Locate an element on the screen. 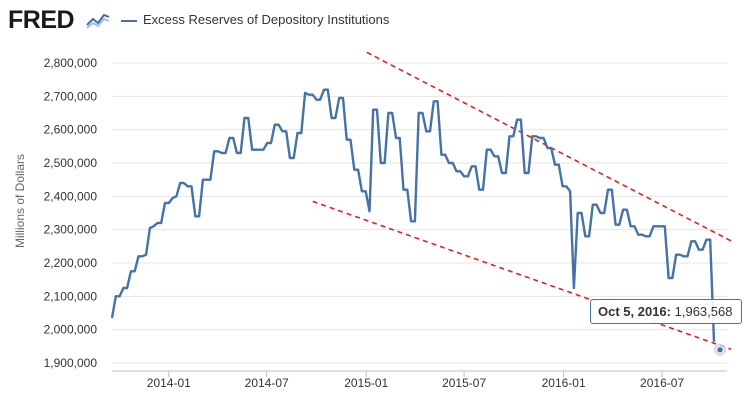  y-axis-label: Millions of Dollars is located at coordinates (20, 201).